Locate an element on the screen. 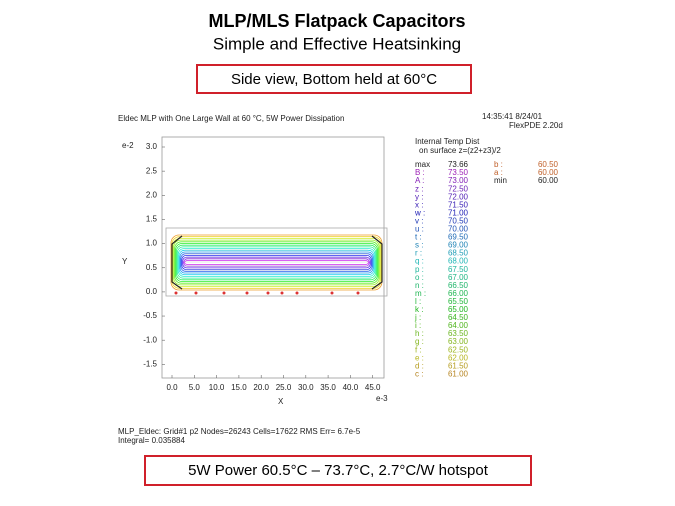  legend-value: 68.50 is located at coordinates (458, 253).